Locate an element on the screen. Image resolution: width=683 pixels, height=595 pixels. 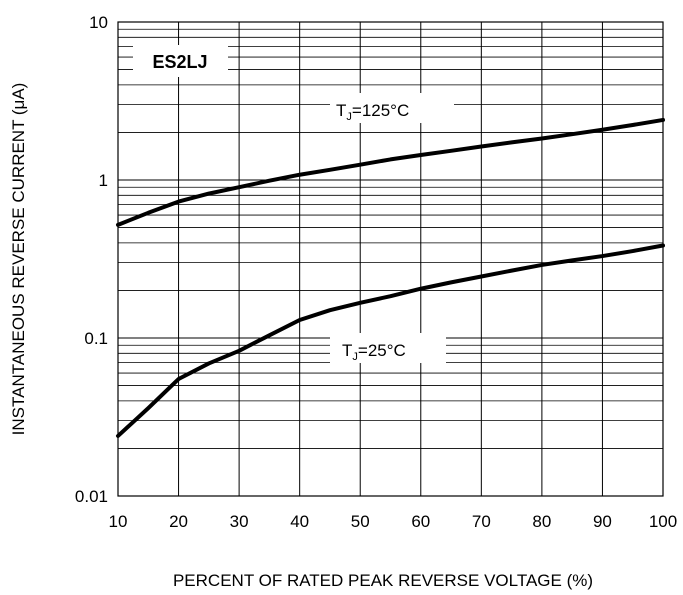
series-label-125-box is located at coordinates (392, 108).